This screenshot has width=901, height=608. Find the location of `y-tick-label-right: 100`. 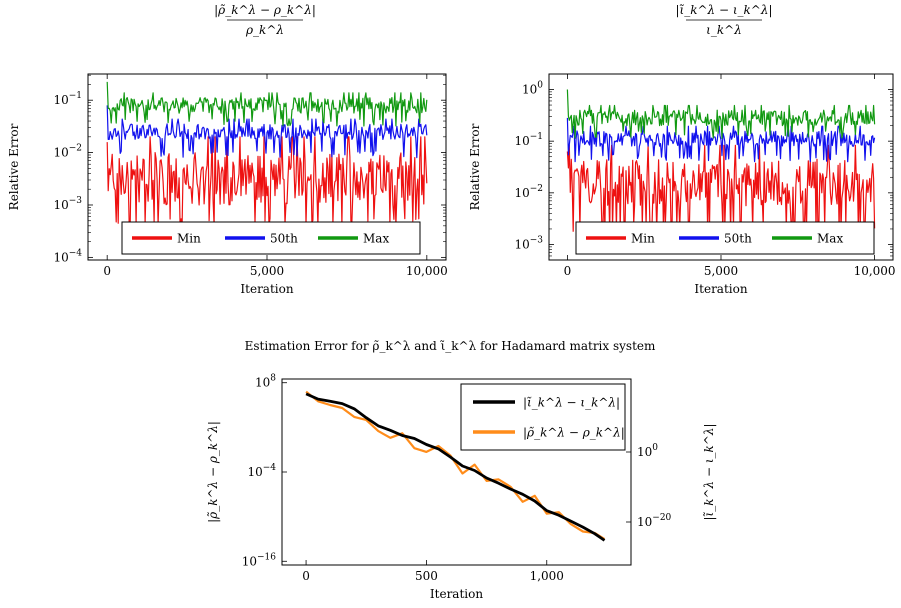

y-tick-label-right: 100 is located at coordinates (647, 451).